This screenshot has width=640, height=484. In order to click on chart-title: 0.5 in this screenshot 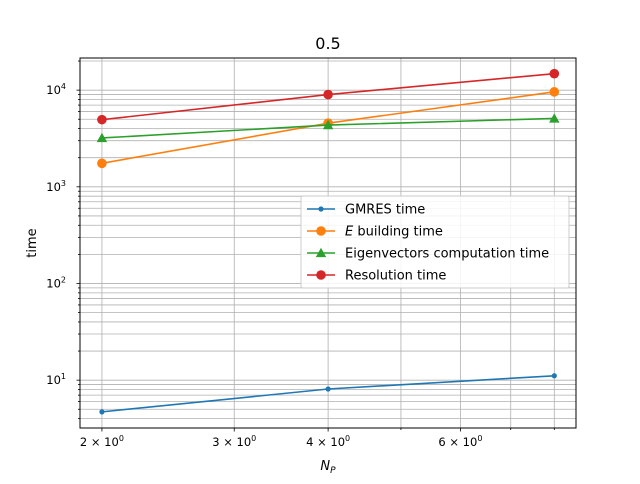, I will do `click(327, 43)`.